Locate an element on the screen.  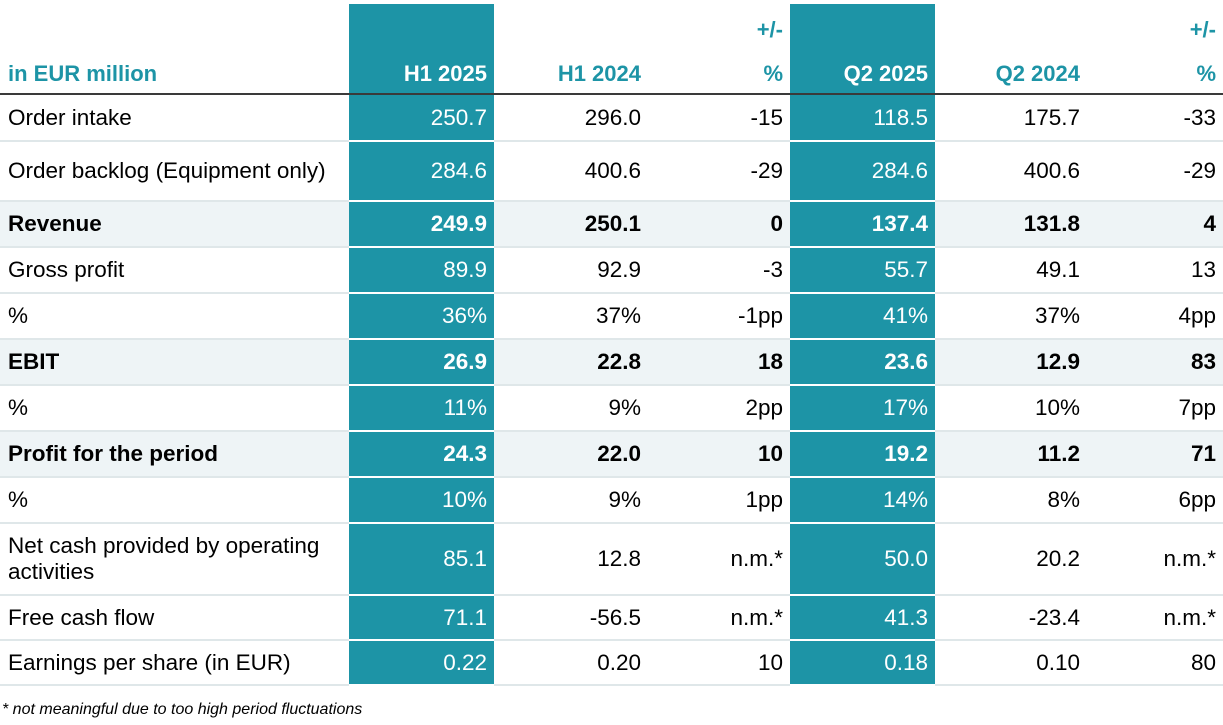
cell-h1-change: 2pp is located at coordinates (719, 408).